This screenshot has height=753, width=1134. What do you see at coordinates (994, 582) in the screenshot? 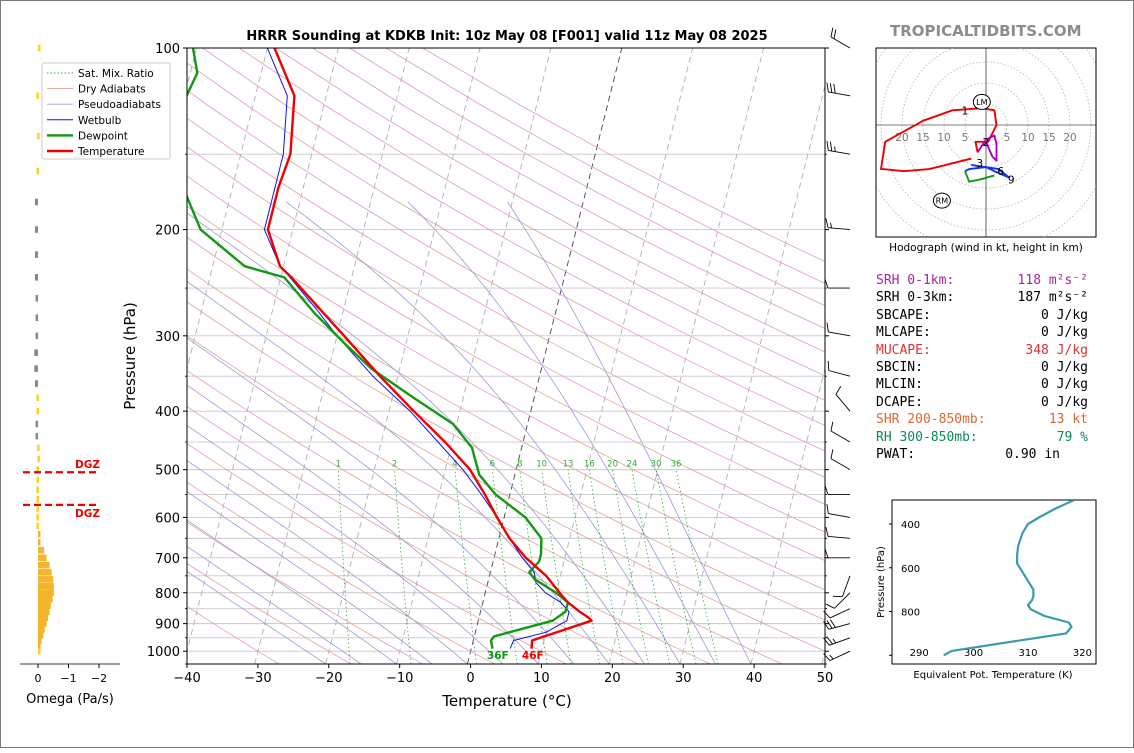
I see `theta-e-frame` at bounding box center [994, 582].